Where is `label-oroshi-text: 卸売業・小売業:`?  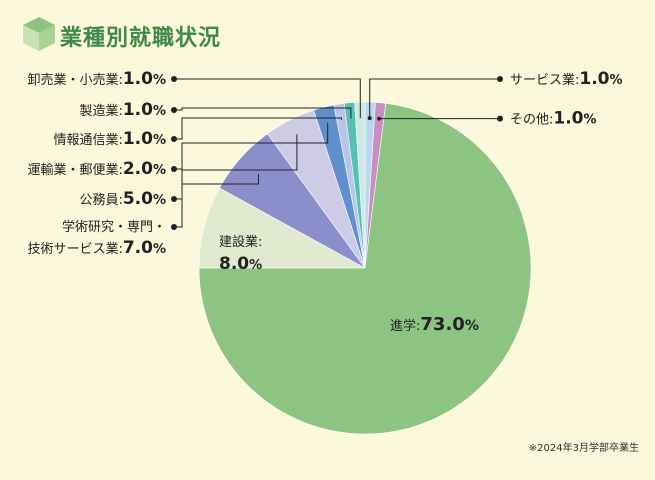
label-oroshi-text: 卸売業・小売業: is located at coordinates (74, 80).